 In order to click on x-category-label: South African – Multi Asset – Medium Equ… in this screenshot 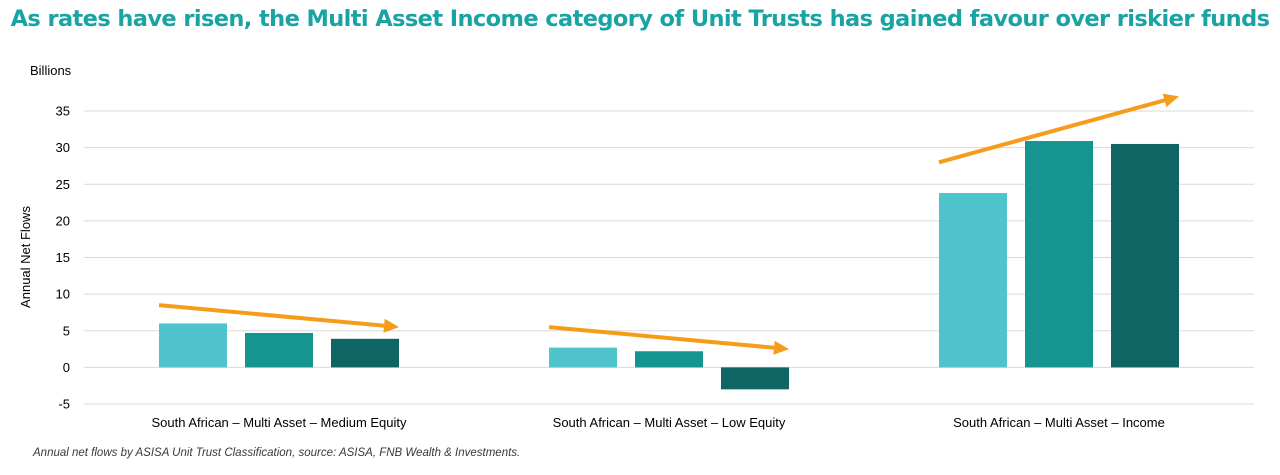, I will do `click(279, 422)`.